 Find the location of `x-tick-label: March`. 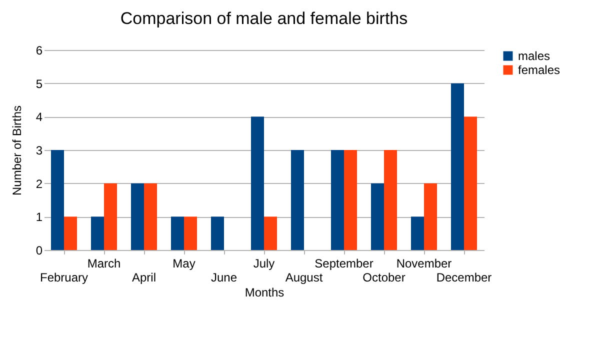

x-tick-label: March is located at coordinates (104, 263).